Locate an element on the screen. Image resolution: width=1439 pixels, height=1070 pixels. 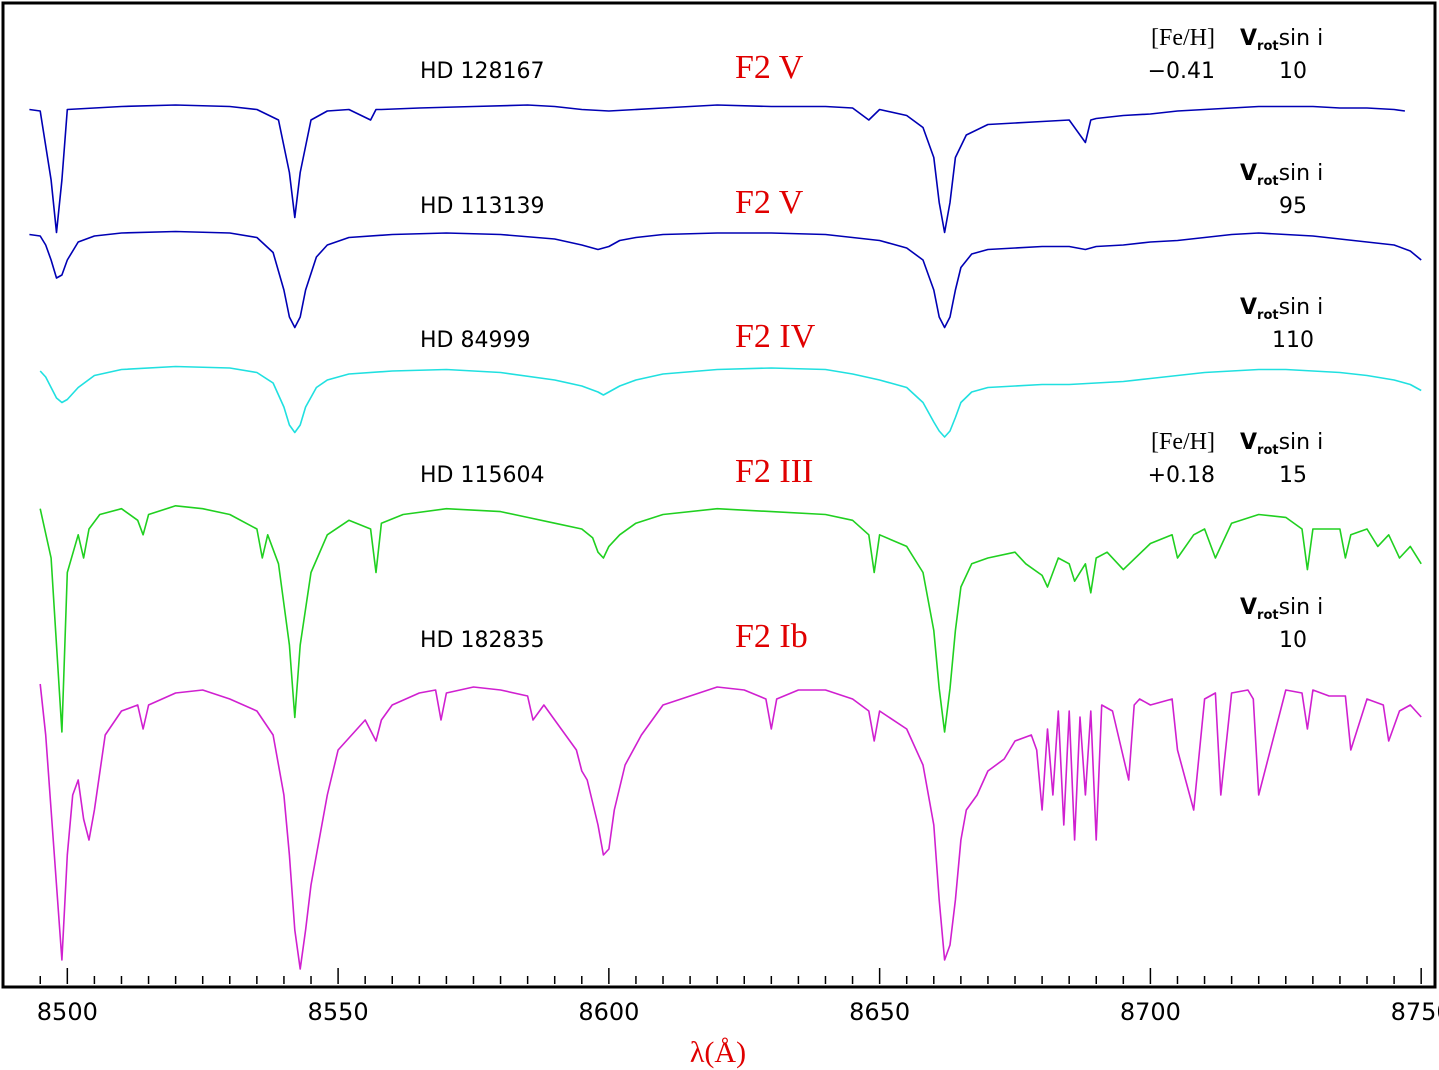
x-tick-label: 8500 is located at coordinates (67, 1012).